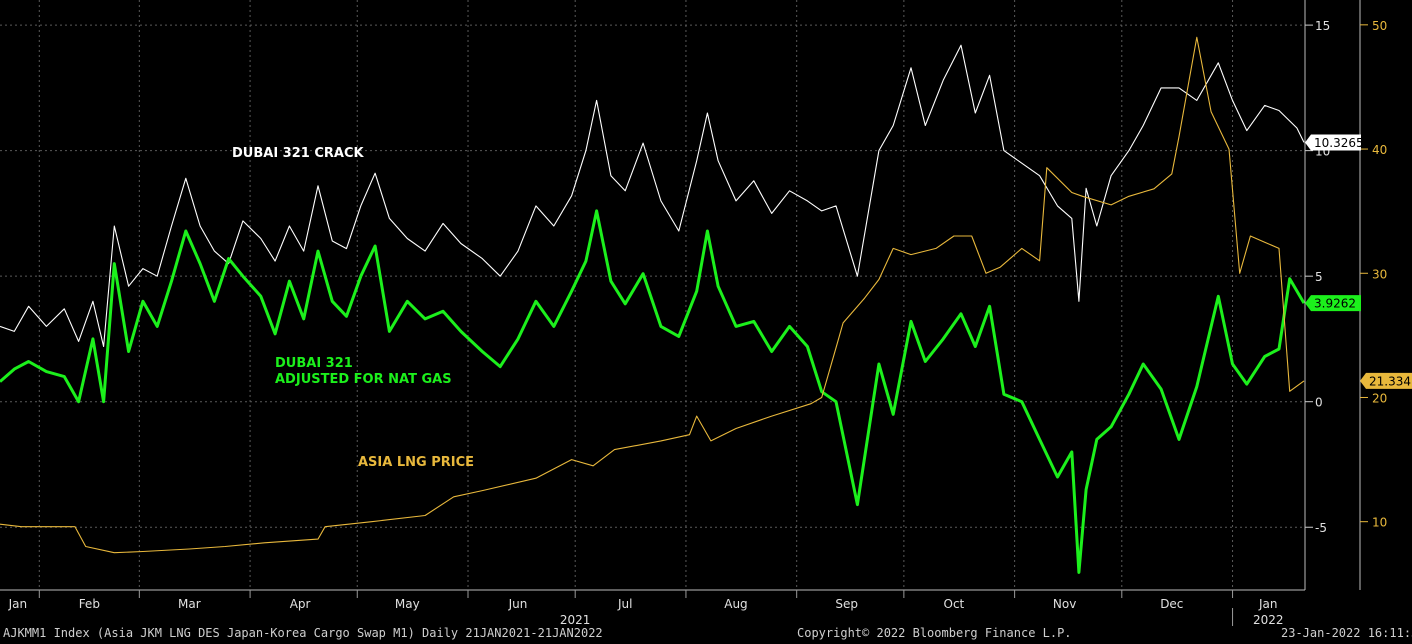  Describe the element at coordinates (89, 604) in the screenshot. I see `x-tick-label: Feb` at that location.